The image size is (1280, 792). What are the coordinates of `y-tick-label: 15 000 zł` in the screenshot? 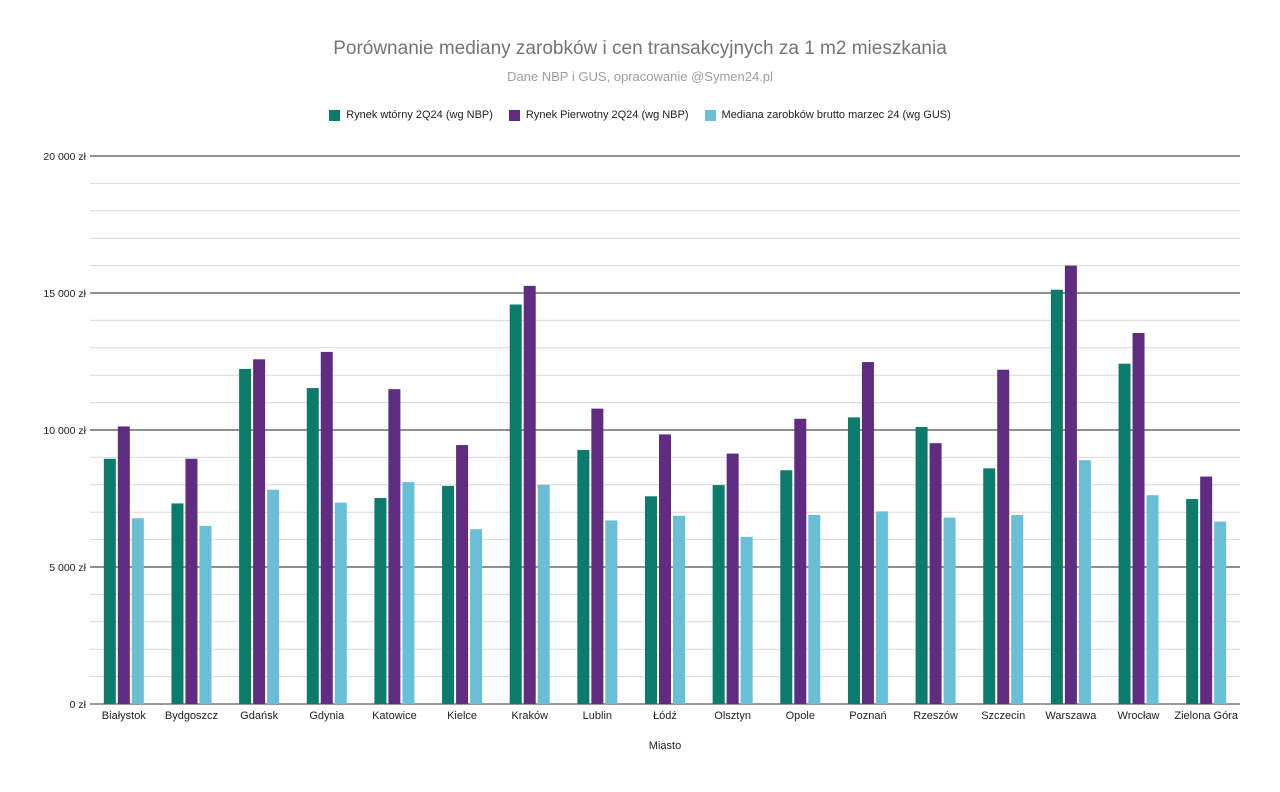 It's located at (64, 294).